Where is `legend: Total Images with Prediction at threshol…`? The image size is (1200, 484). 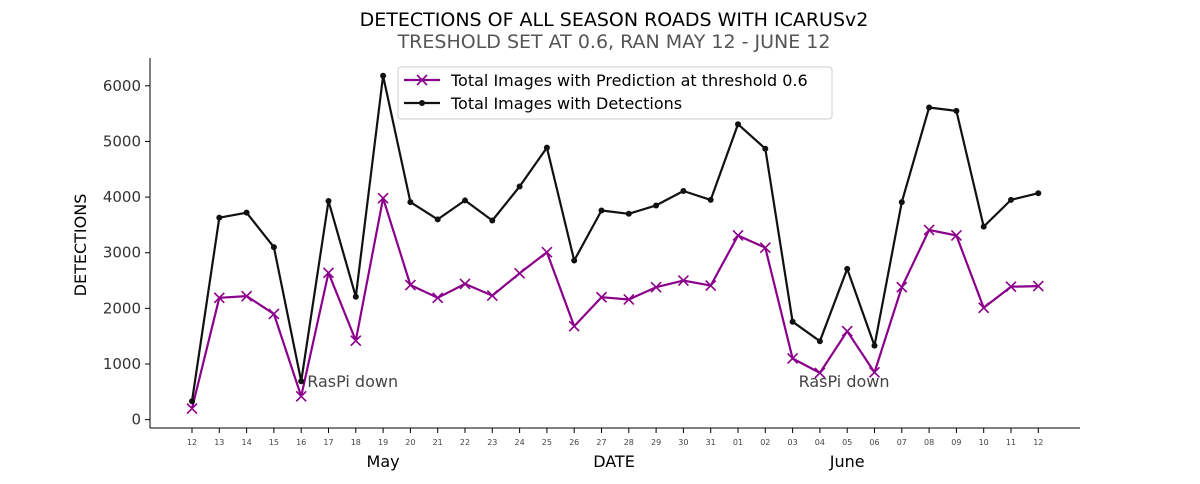 legend: Total Images with Prediction at threshol… is located at coordinates (615, 93).